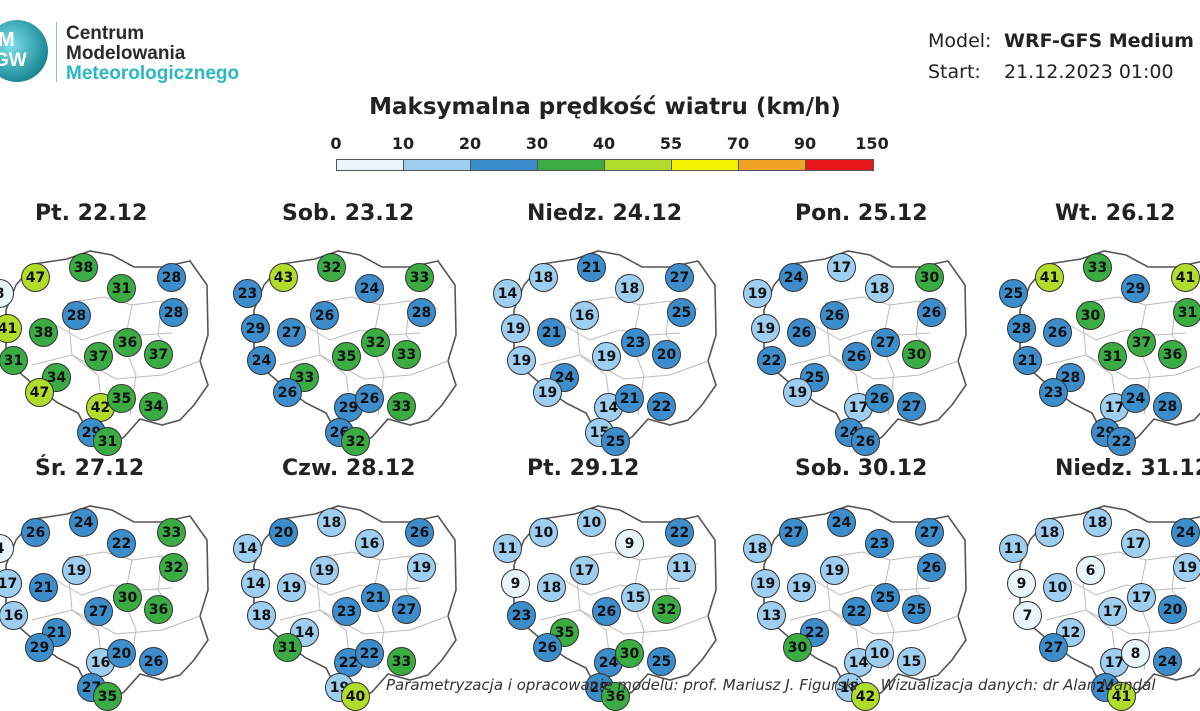 This screenshot has width=1200, height=711. What do you see at coordinates (1135, 288) in the screenshot?
I see `station-marker: 29` at bounding box center [1135, 288].